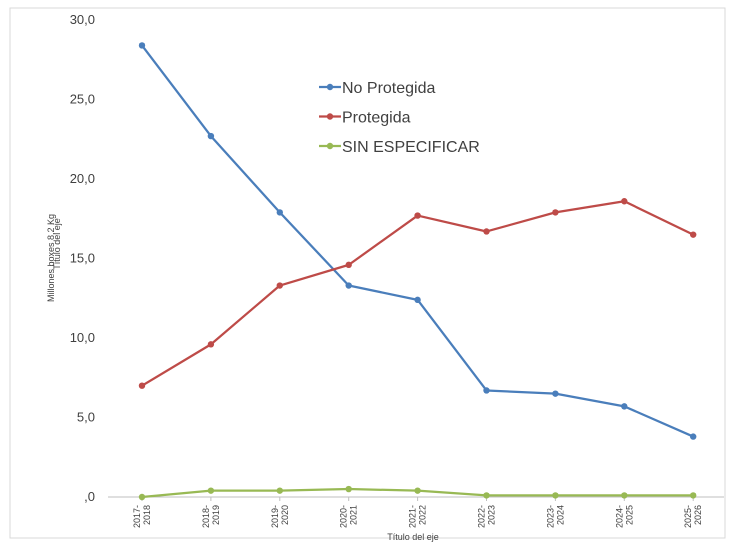 The width and height of the screenshot is (738, 551). Describe the element at coordinates (275, 516) in the screenshot. I see `x-tick-label-line1: 2019-` at that location.